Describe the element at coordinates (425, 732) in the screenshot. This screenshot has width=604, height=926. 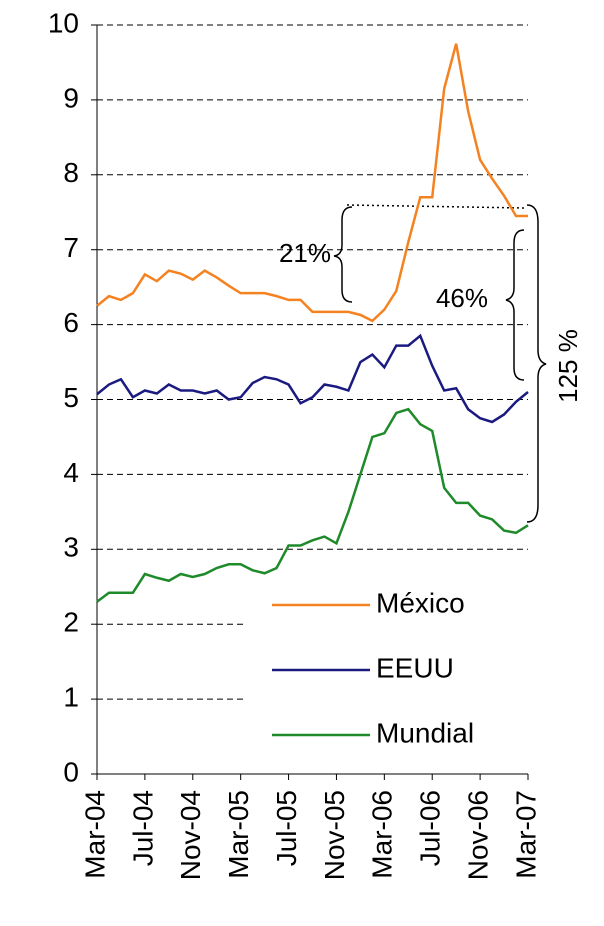
I see `legend-label: Mundial` at that location.